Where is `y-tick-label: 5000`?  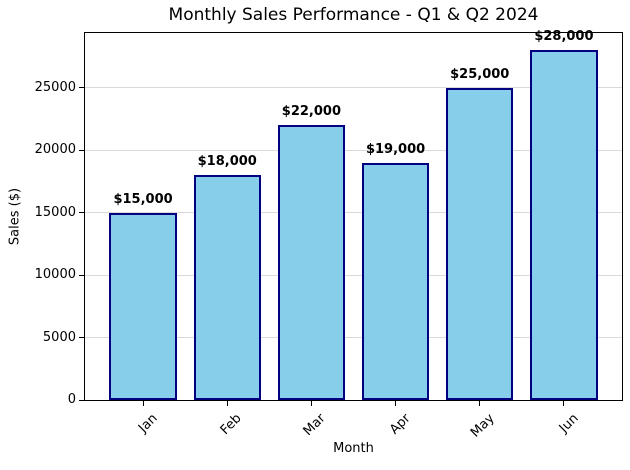 y-tick-label: 5000 is located at coordinates (59, 337).